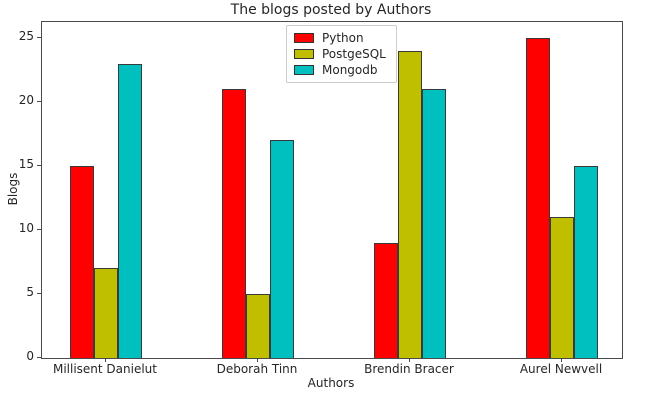 This screenshot has height=400, width=650. I want to click on legend-swatch-python, so click(304, 38).